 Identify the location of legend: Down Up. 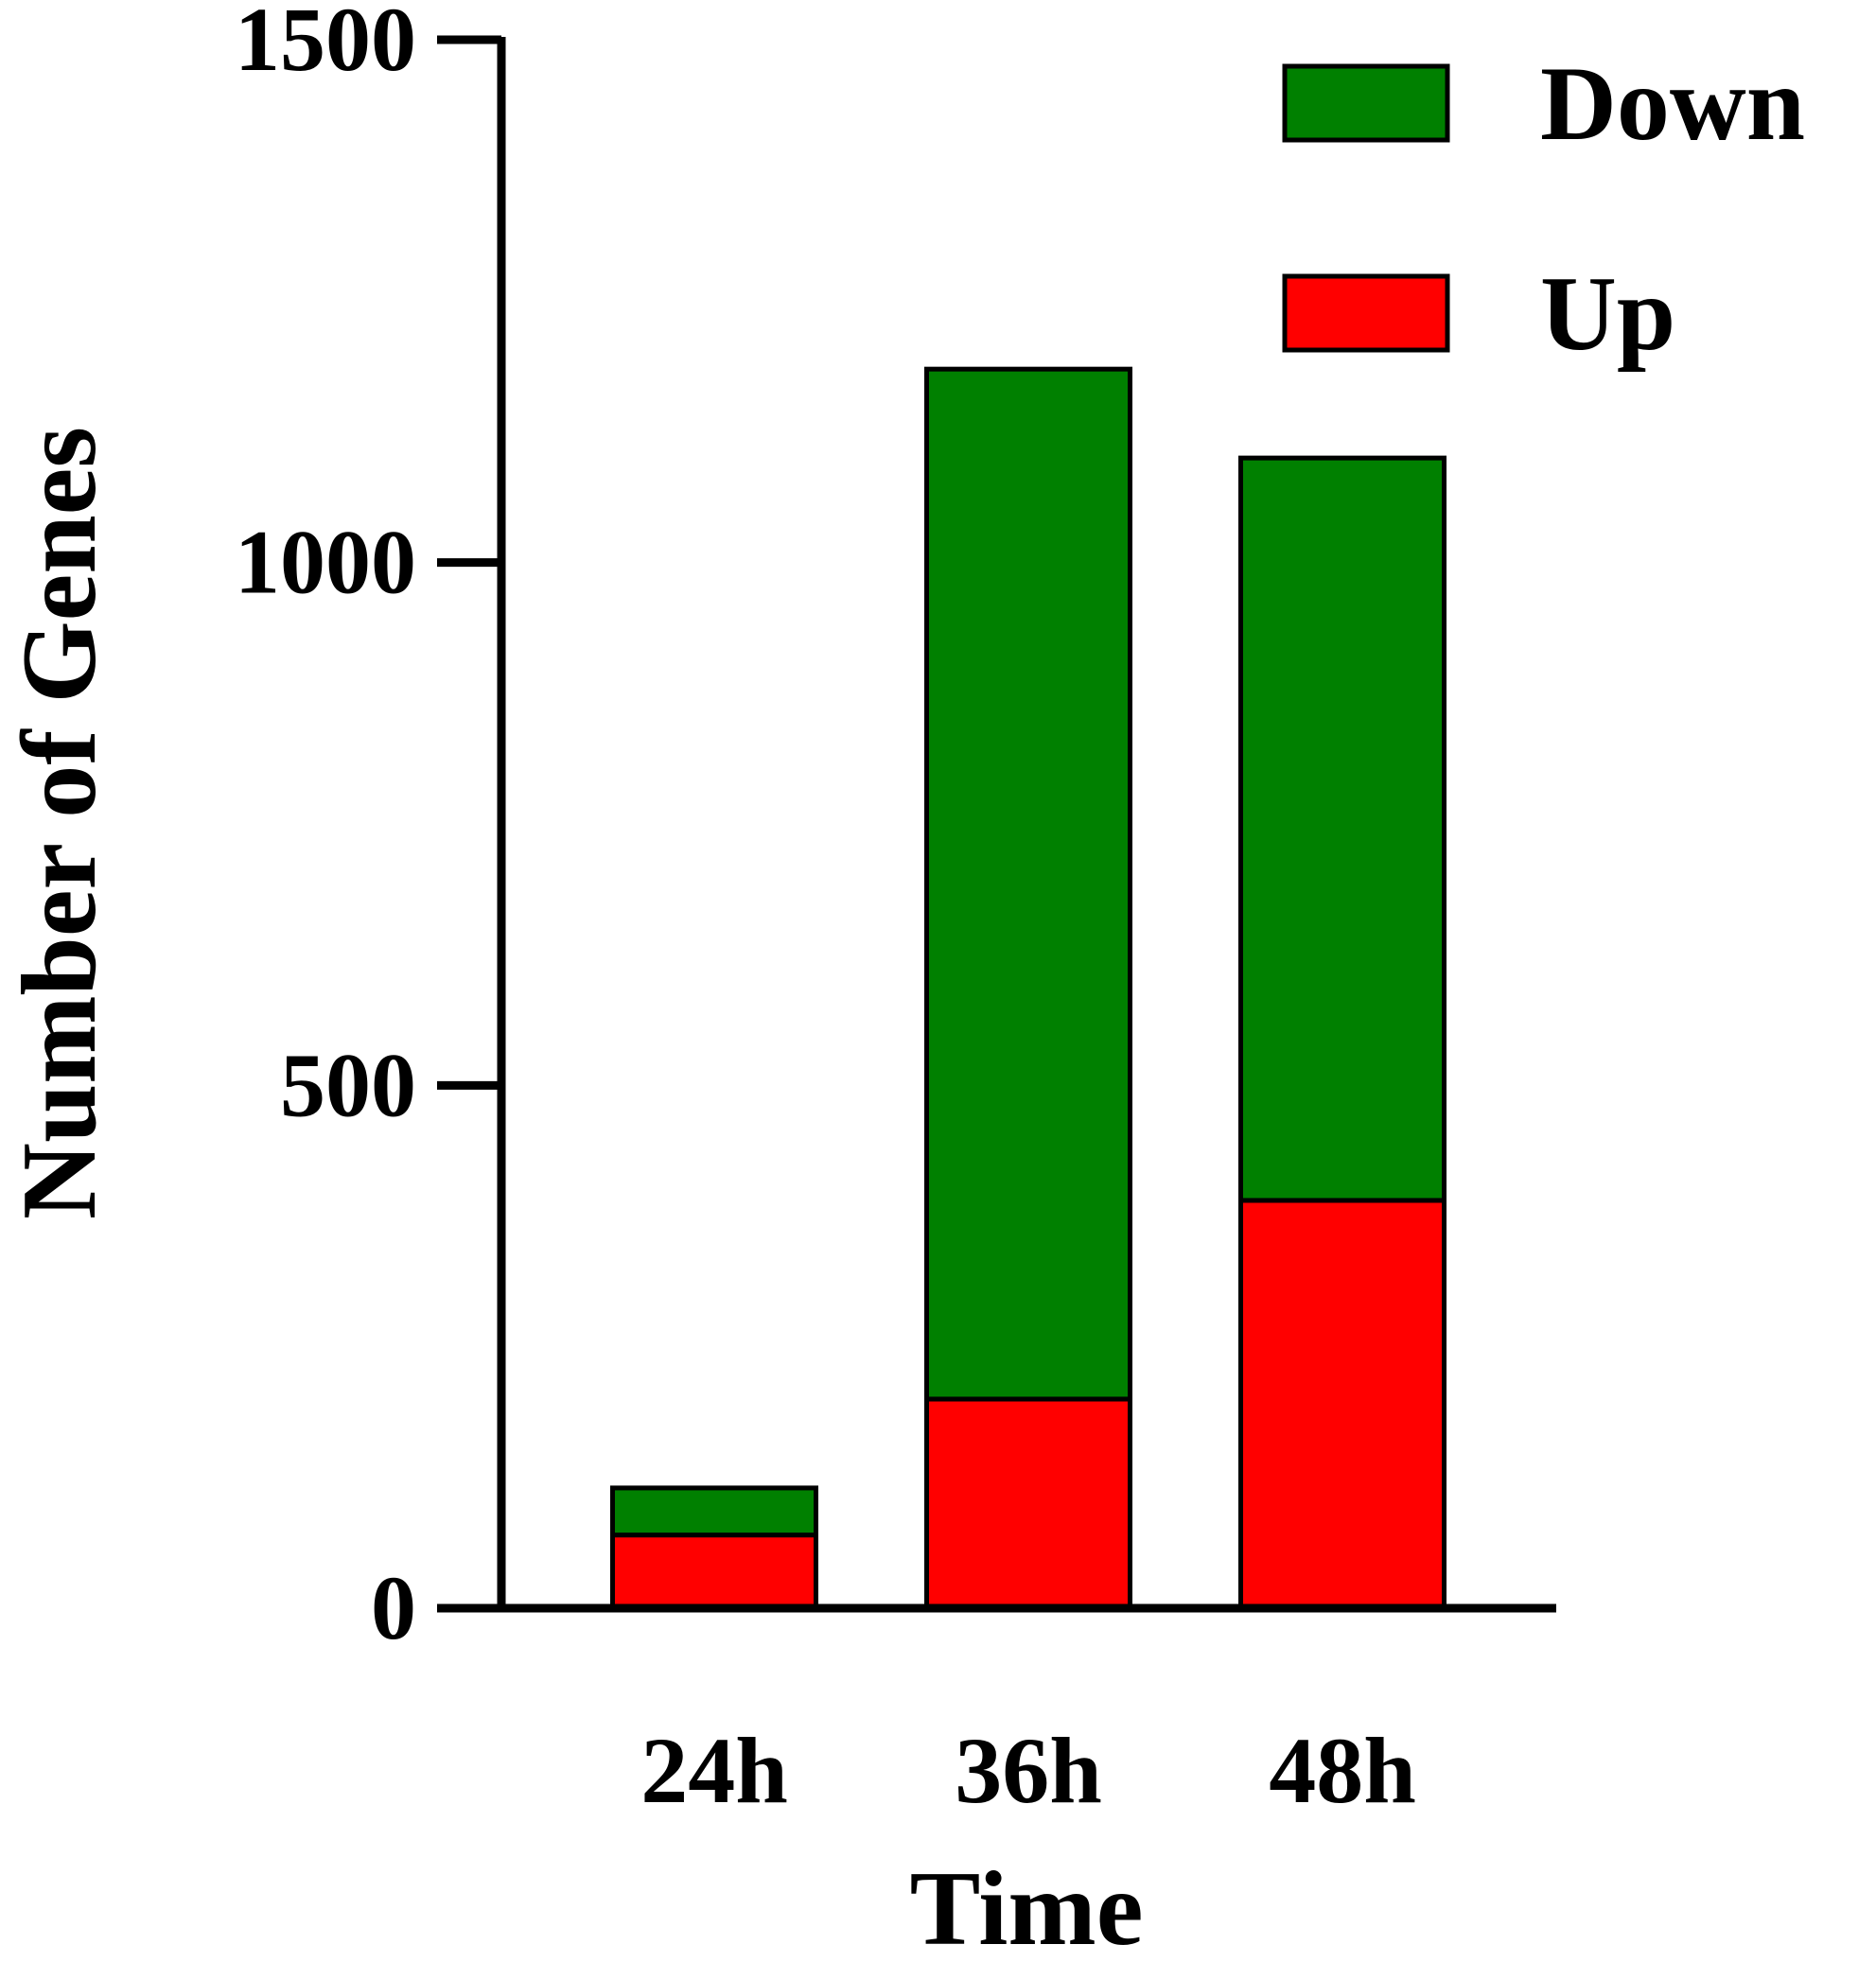
(1543, 209).